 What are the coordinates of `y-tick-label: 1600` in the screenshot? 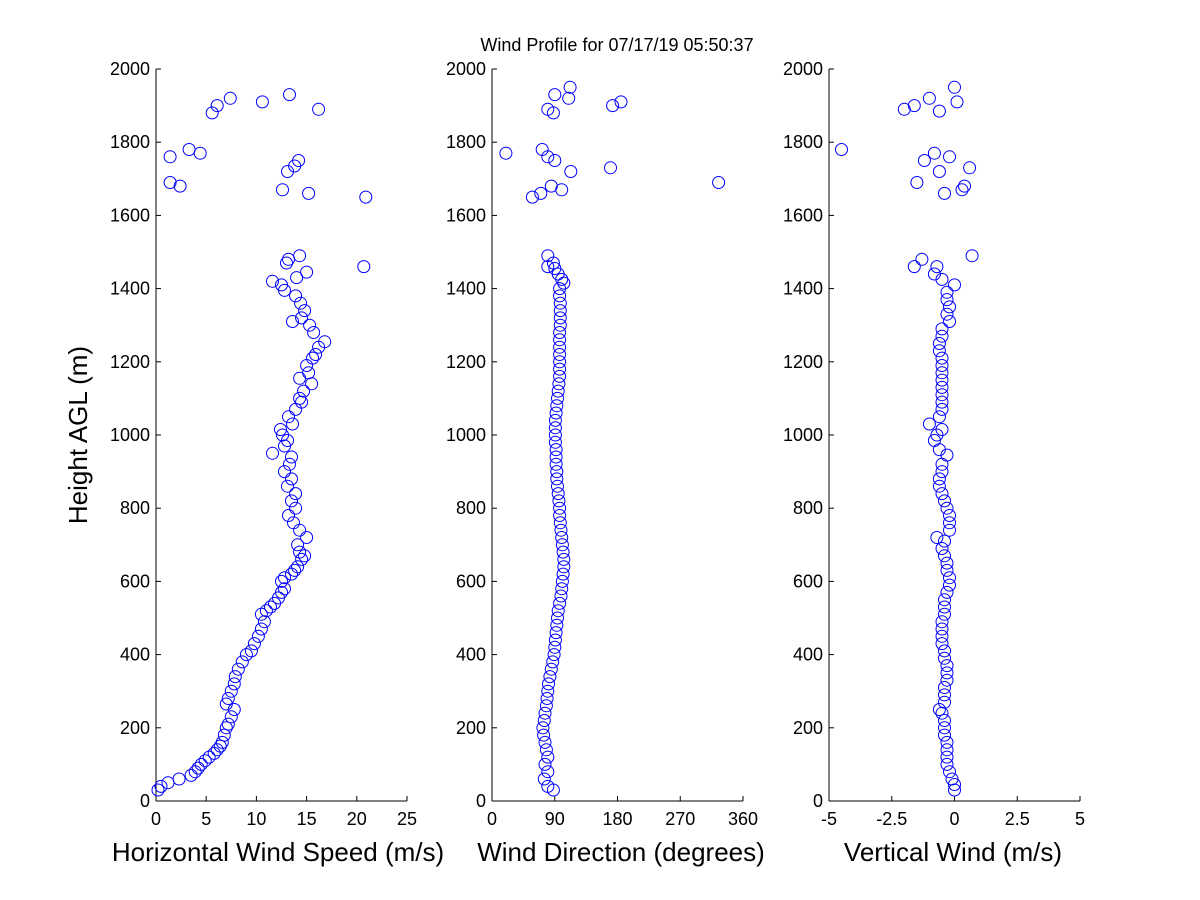 It's located at (130, 215).